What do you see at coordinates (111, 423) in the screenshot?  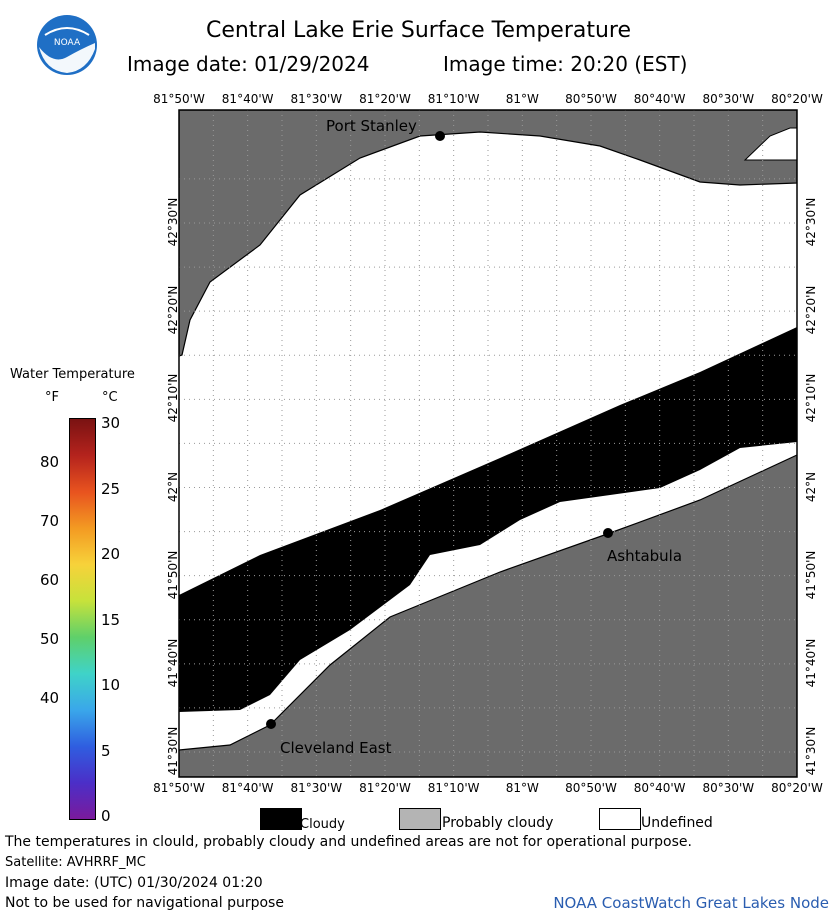 I see `legend-c-tick: 30` at bounding box center [111, 423].